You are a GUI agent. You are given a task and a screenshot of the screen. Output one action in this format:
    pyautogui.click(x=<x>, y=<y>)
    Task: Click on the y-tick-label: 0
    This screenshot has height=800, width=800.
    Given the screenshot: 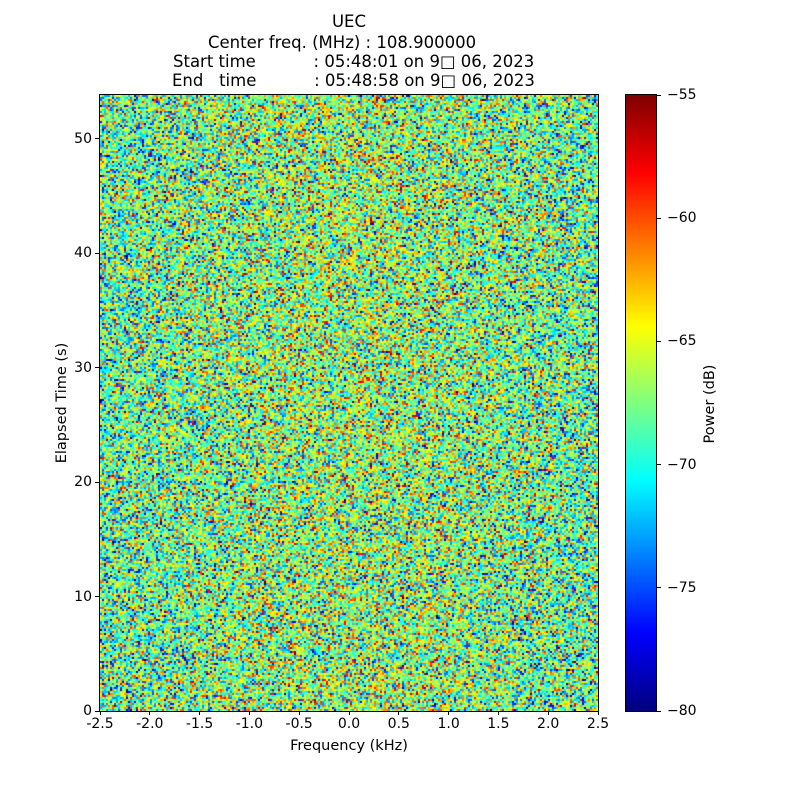 What is the action you would take?
    pyautogui.click(x=87, y=711)
    